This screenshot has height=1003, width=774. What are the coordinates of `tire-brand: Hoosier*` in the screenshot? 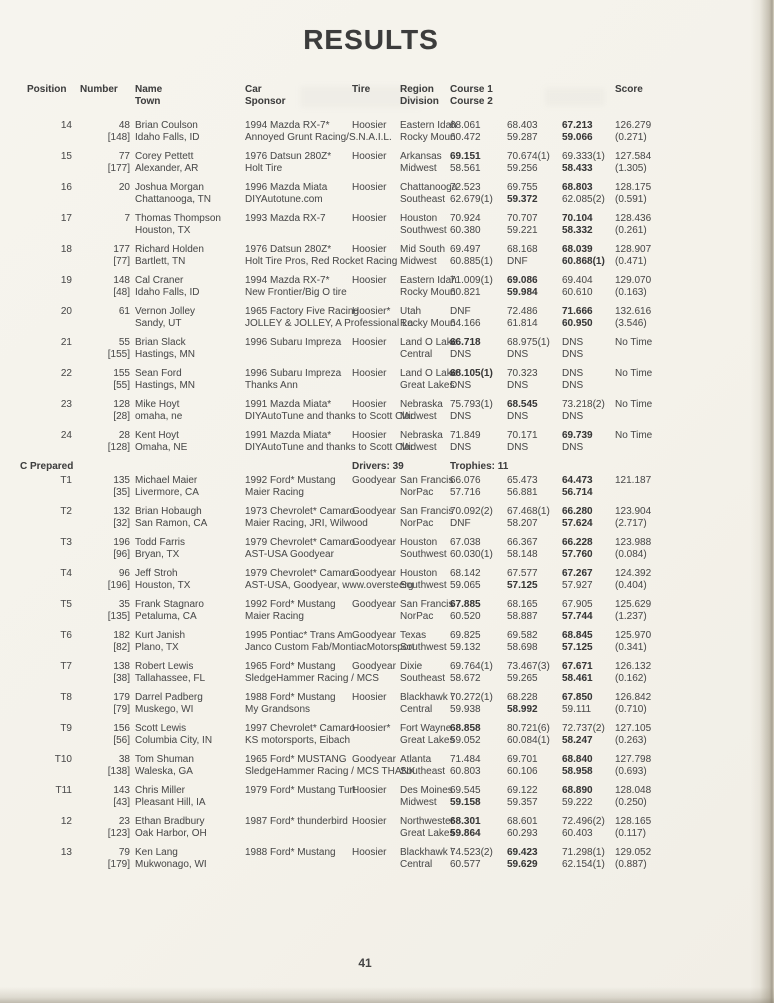 It's located at (371, 728).